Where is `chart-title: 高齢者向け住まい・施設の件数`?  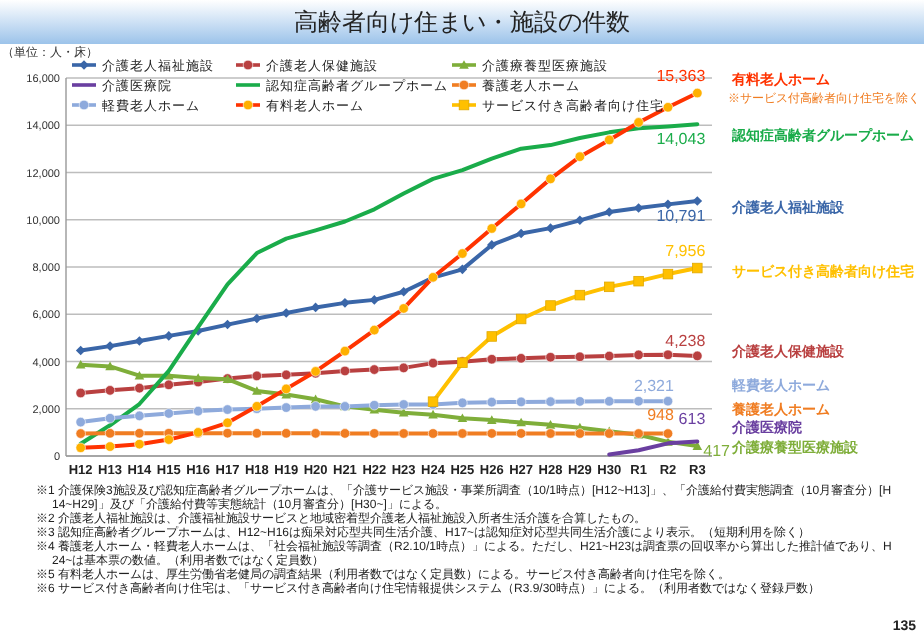
chart-title: 高齢者向け住まい・施設の件数 is located at coordinates (462, 22).